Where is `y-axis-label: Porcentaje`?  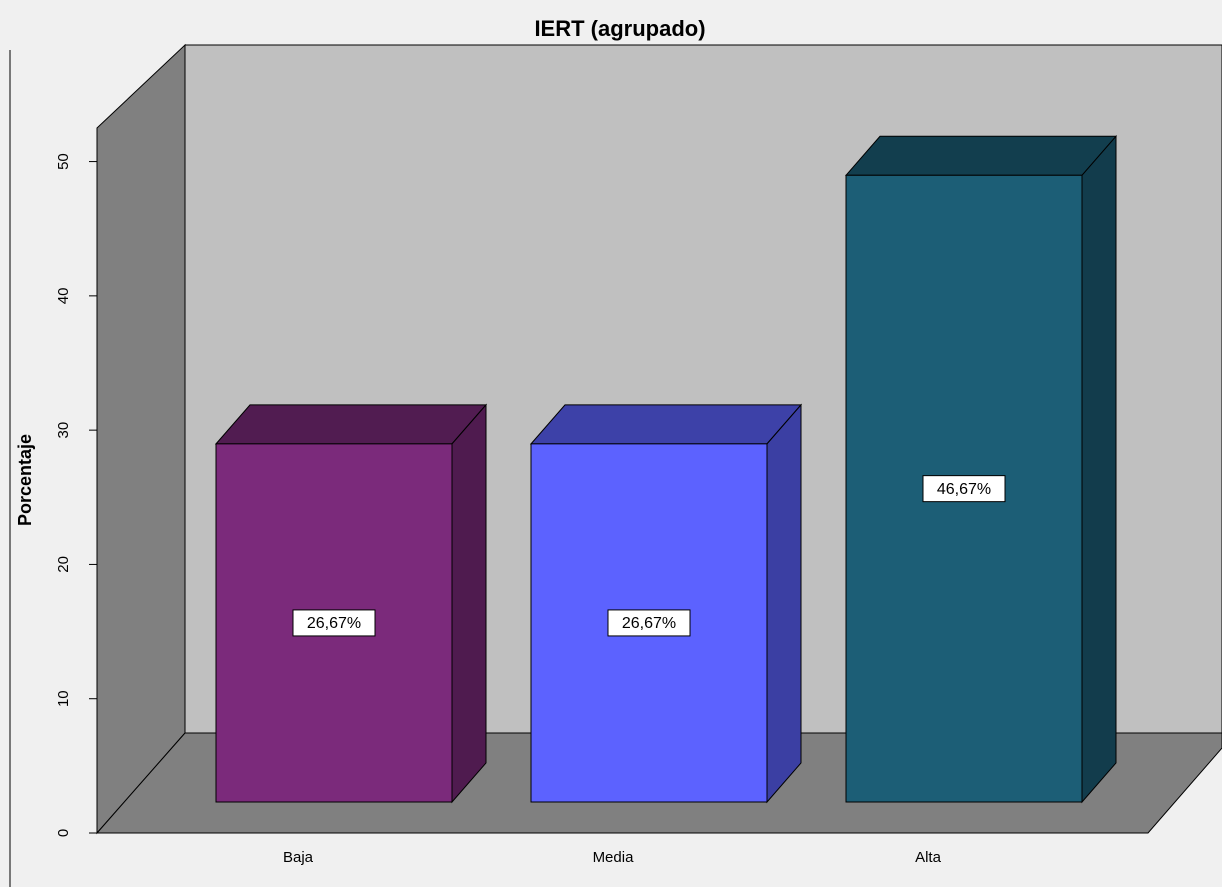 y-axis-label: Porcentaje is located at coordinates (25, 480).